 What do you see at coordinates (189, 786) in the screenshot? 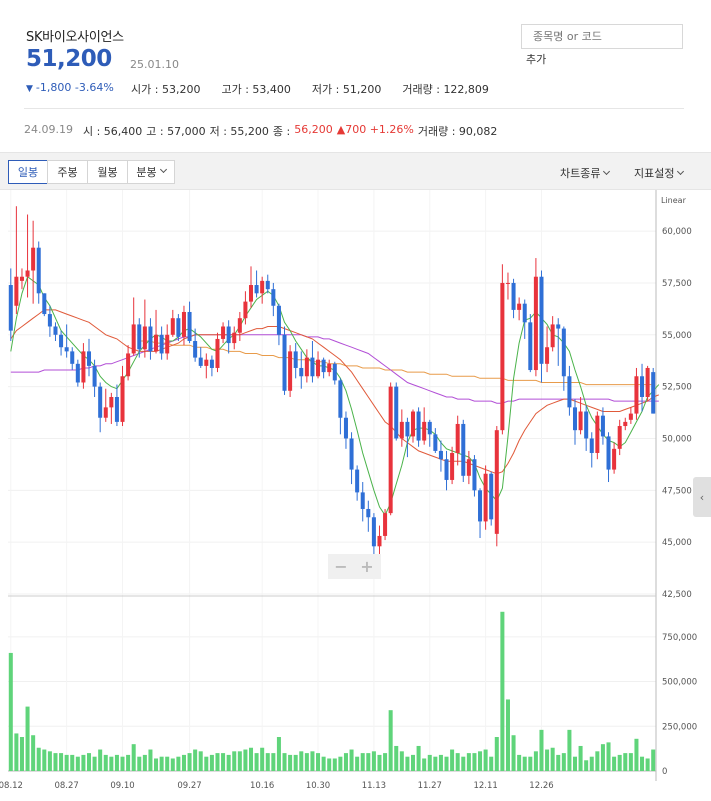
I see `date-tick-label: 09.27` at bounding box center [189, 786].